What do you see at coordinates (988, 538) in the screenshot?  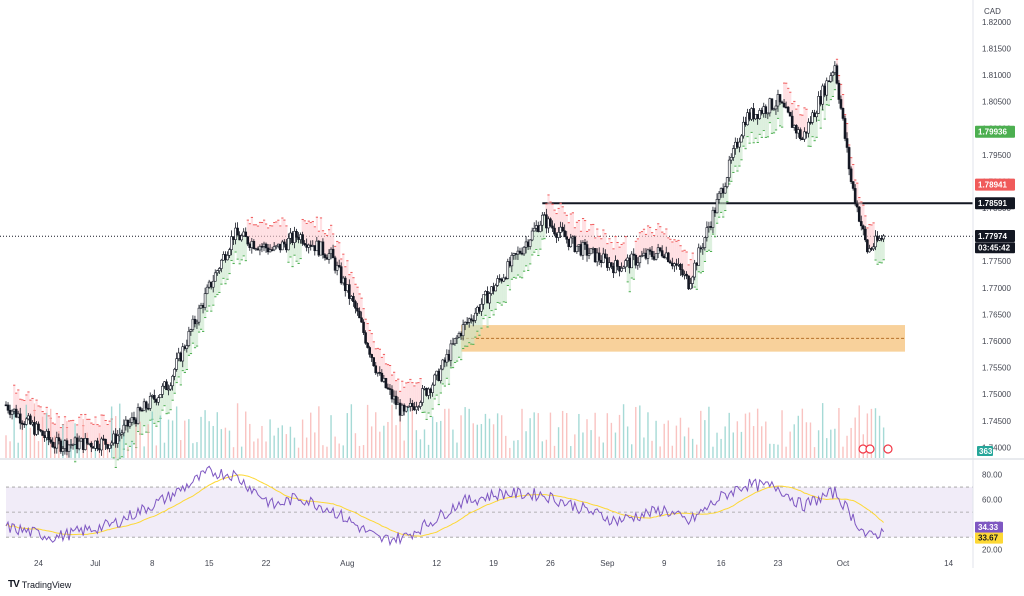 I see `rsi-tag-text: 33.67` at bounding box center [988, 538].